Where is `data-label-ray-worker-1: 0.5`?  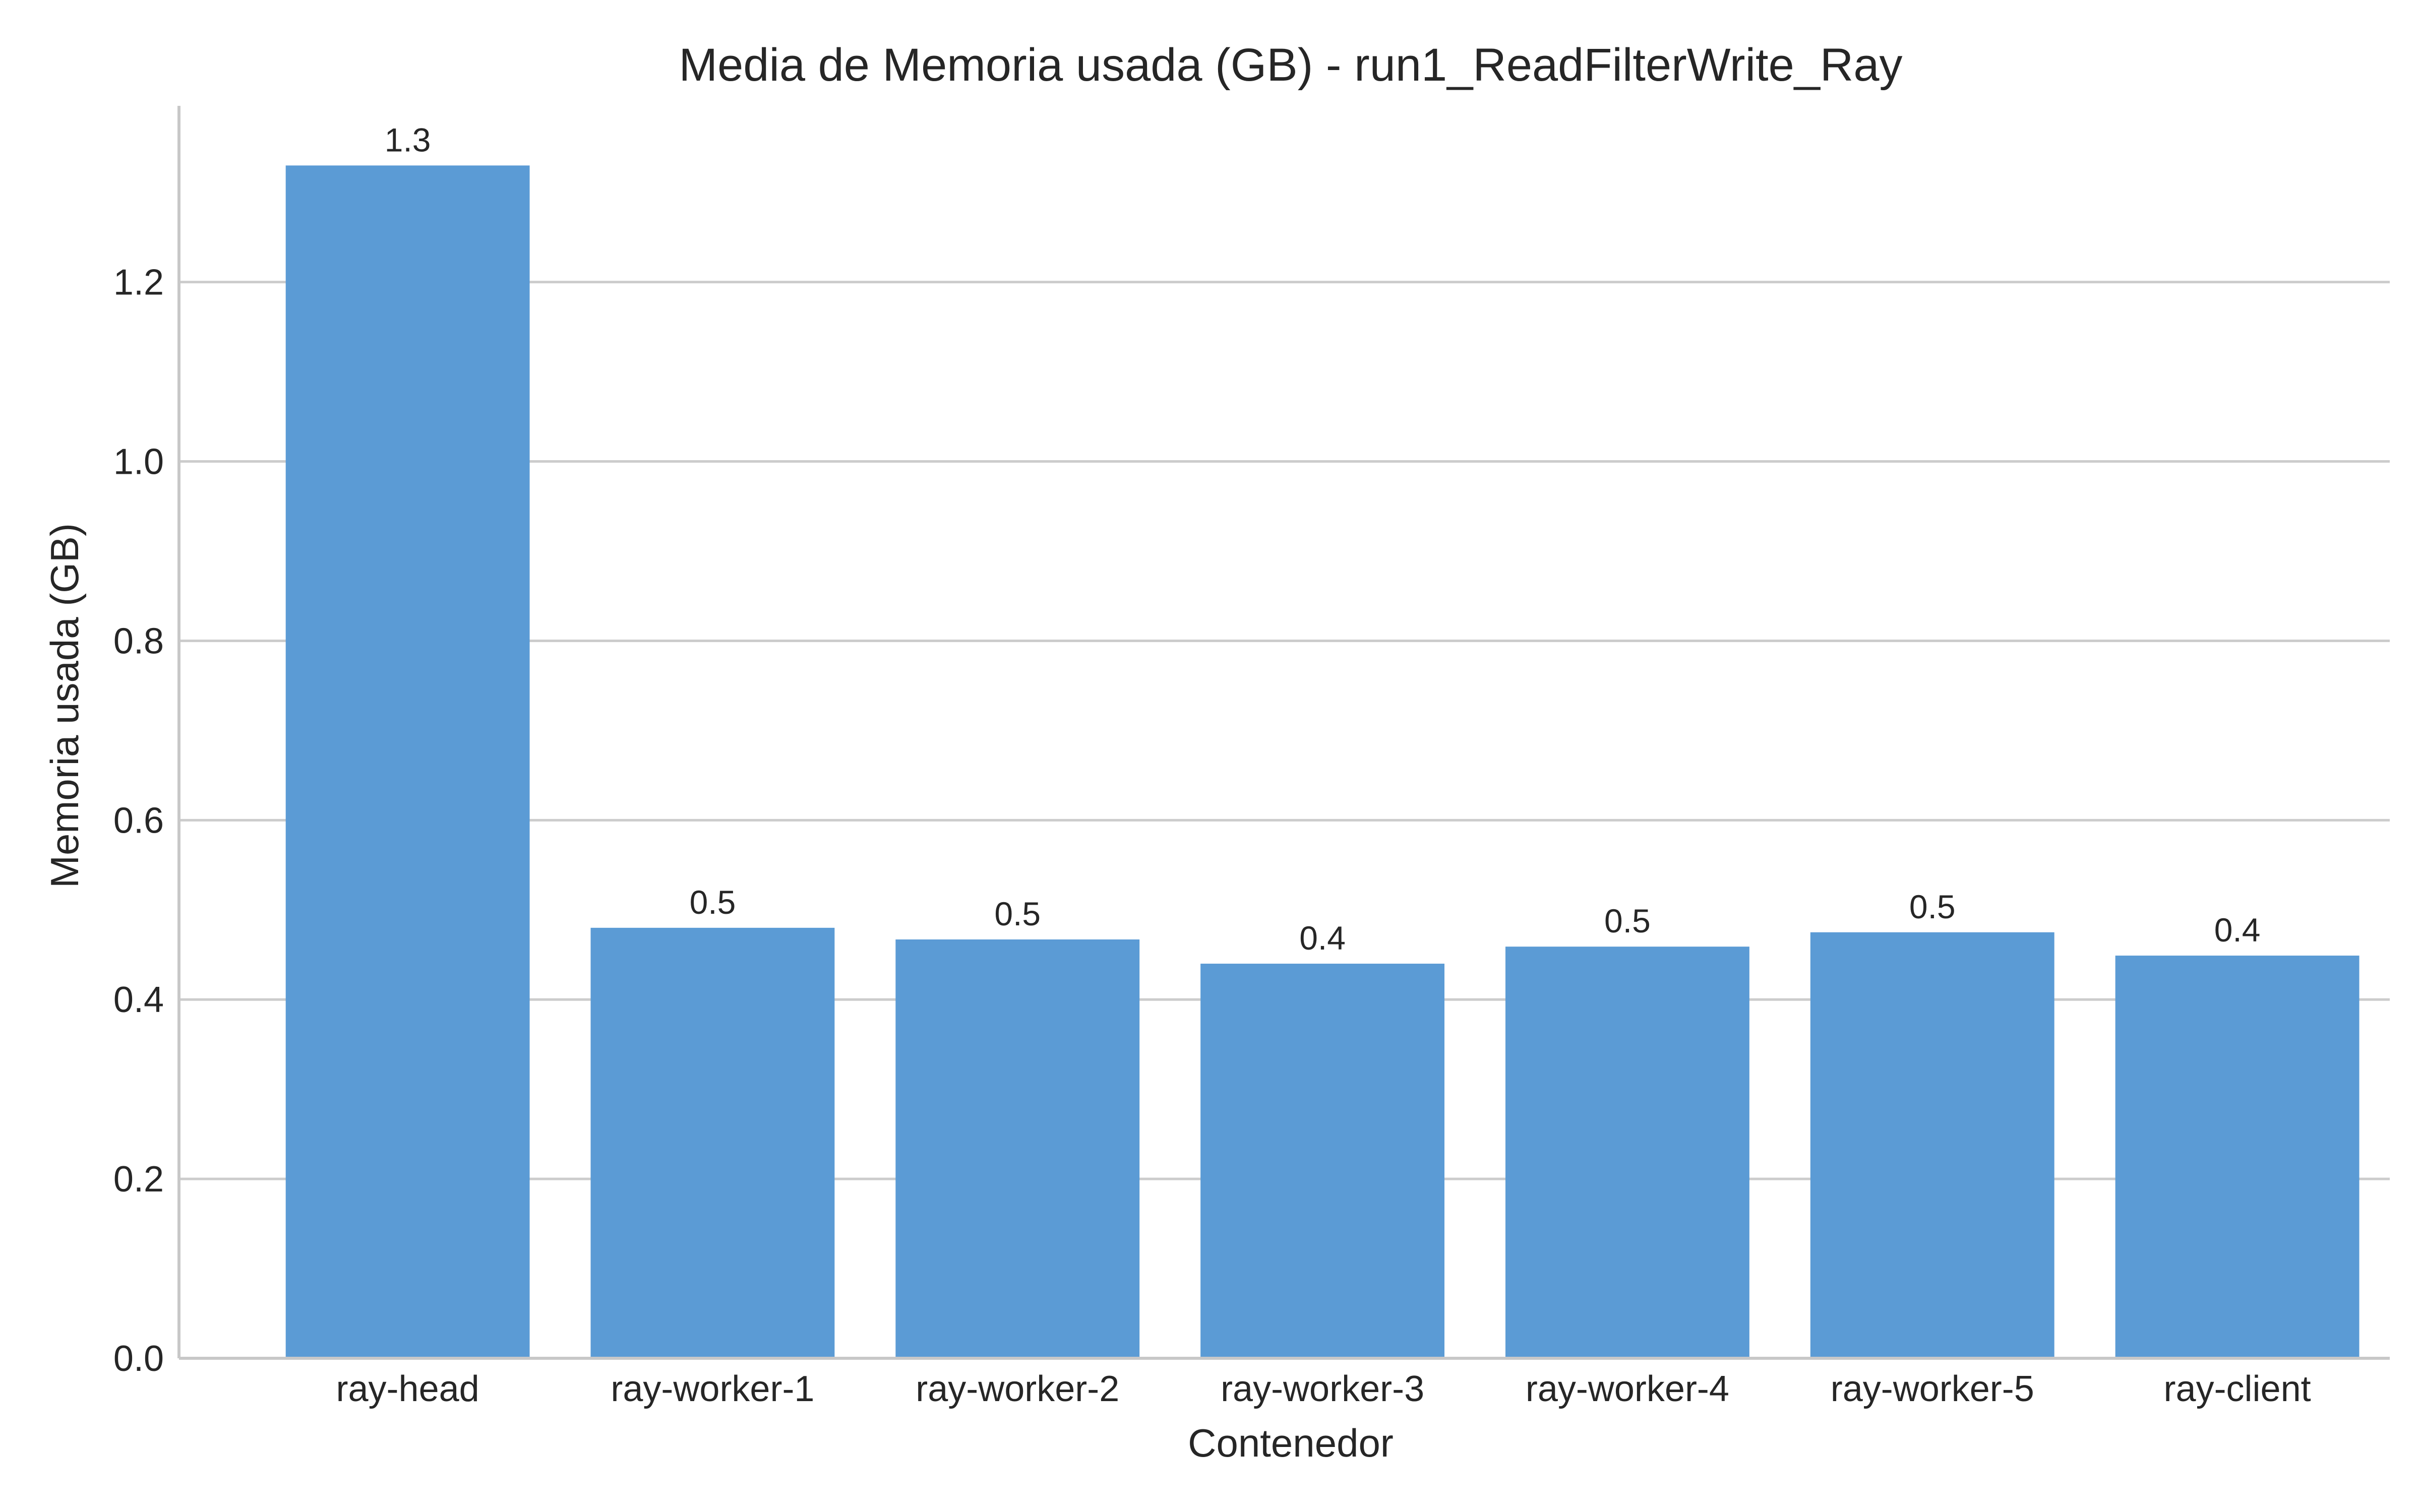 data-label-ray-worker-1: 0.5 is located at coordinates (713, 902).